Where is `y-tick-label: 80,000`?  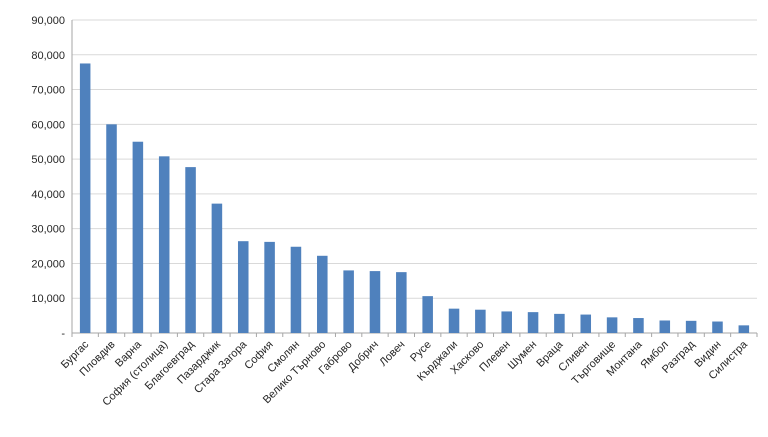 y-tick-label: 80,000 is located at coordinates (48, 56).